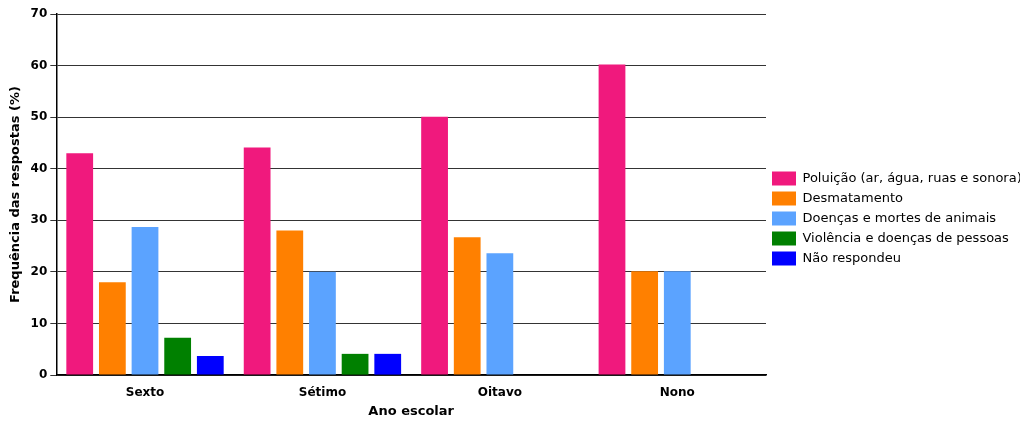 This screenshot has width=1024, height=423. What do you see at coordinates (899, 217) in the screenshot?
I see `legend-label: Doenças e mortes de animais` at bounding box center [899, 217].